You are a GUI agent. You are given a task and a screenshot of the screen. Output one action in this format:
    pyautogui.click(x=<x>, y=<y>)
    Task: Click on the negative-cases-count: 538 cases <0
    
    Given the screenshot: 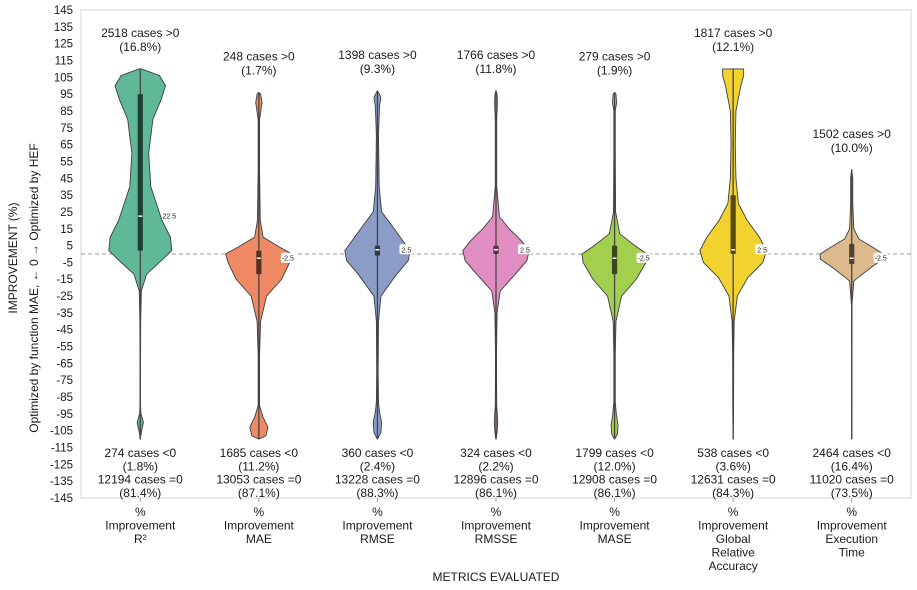 What is the action you would take?
    pyautogui.click(x=733, y=453)
    